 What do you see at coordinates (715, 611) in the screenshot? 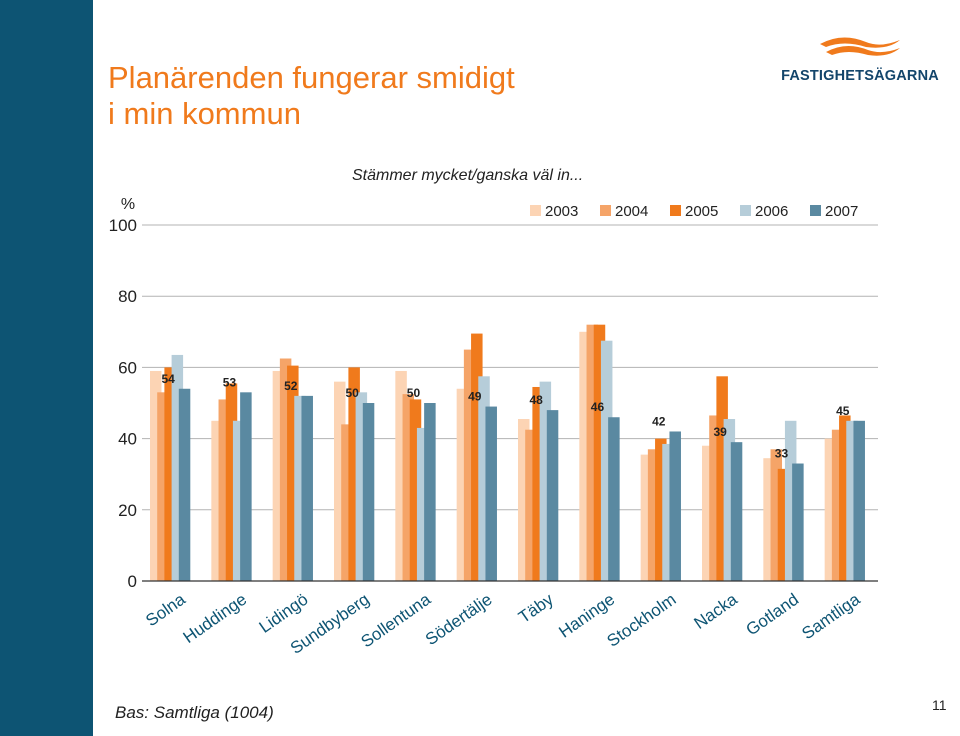
I see `x-tick-label: Nacka` at bounding box center [715, 611].